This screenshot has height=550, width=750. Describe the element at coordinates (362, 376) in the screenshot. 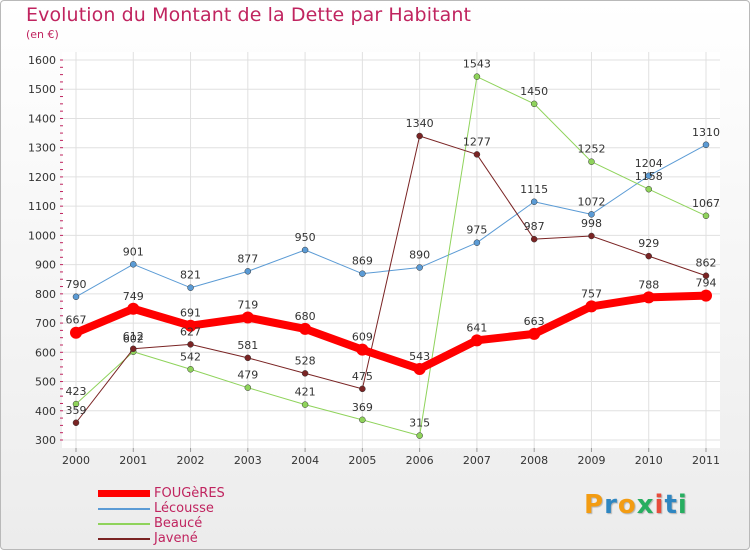

I see `data-label: 475` at that location.